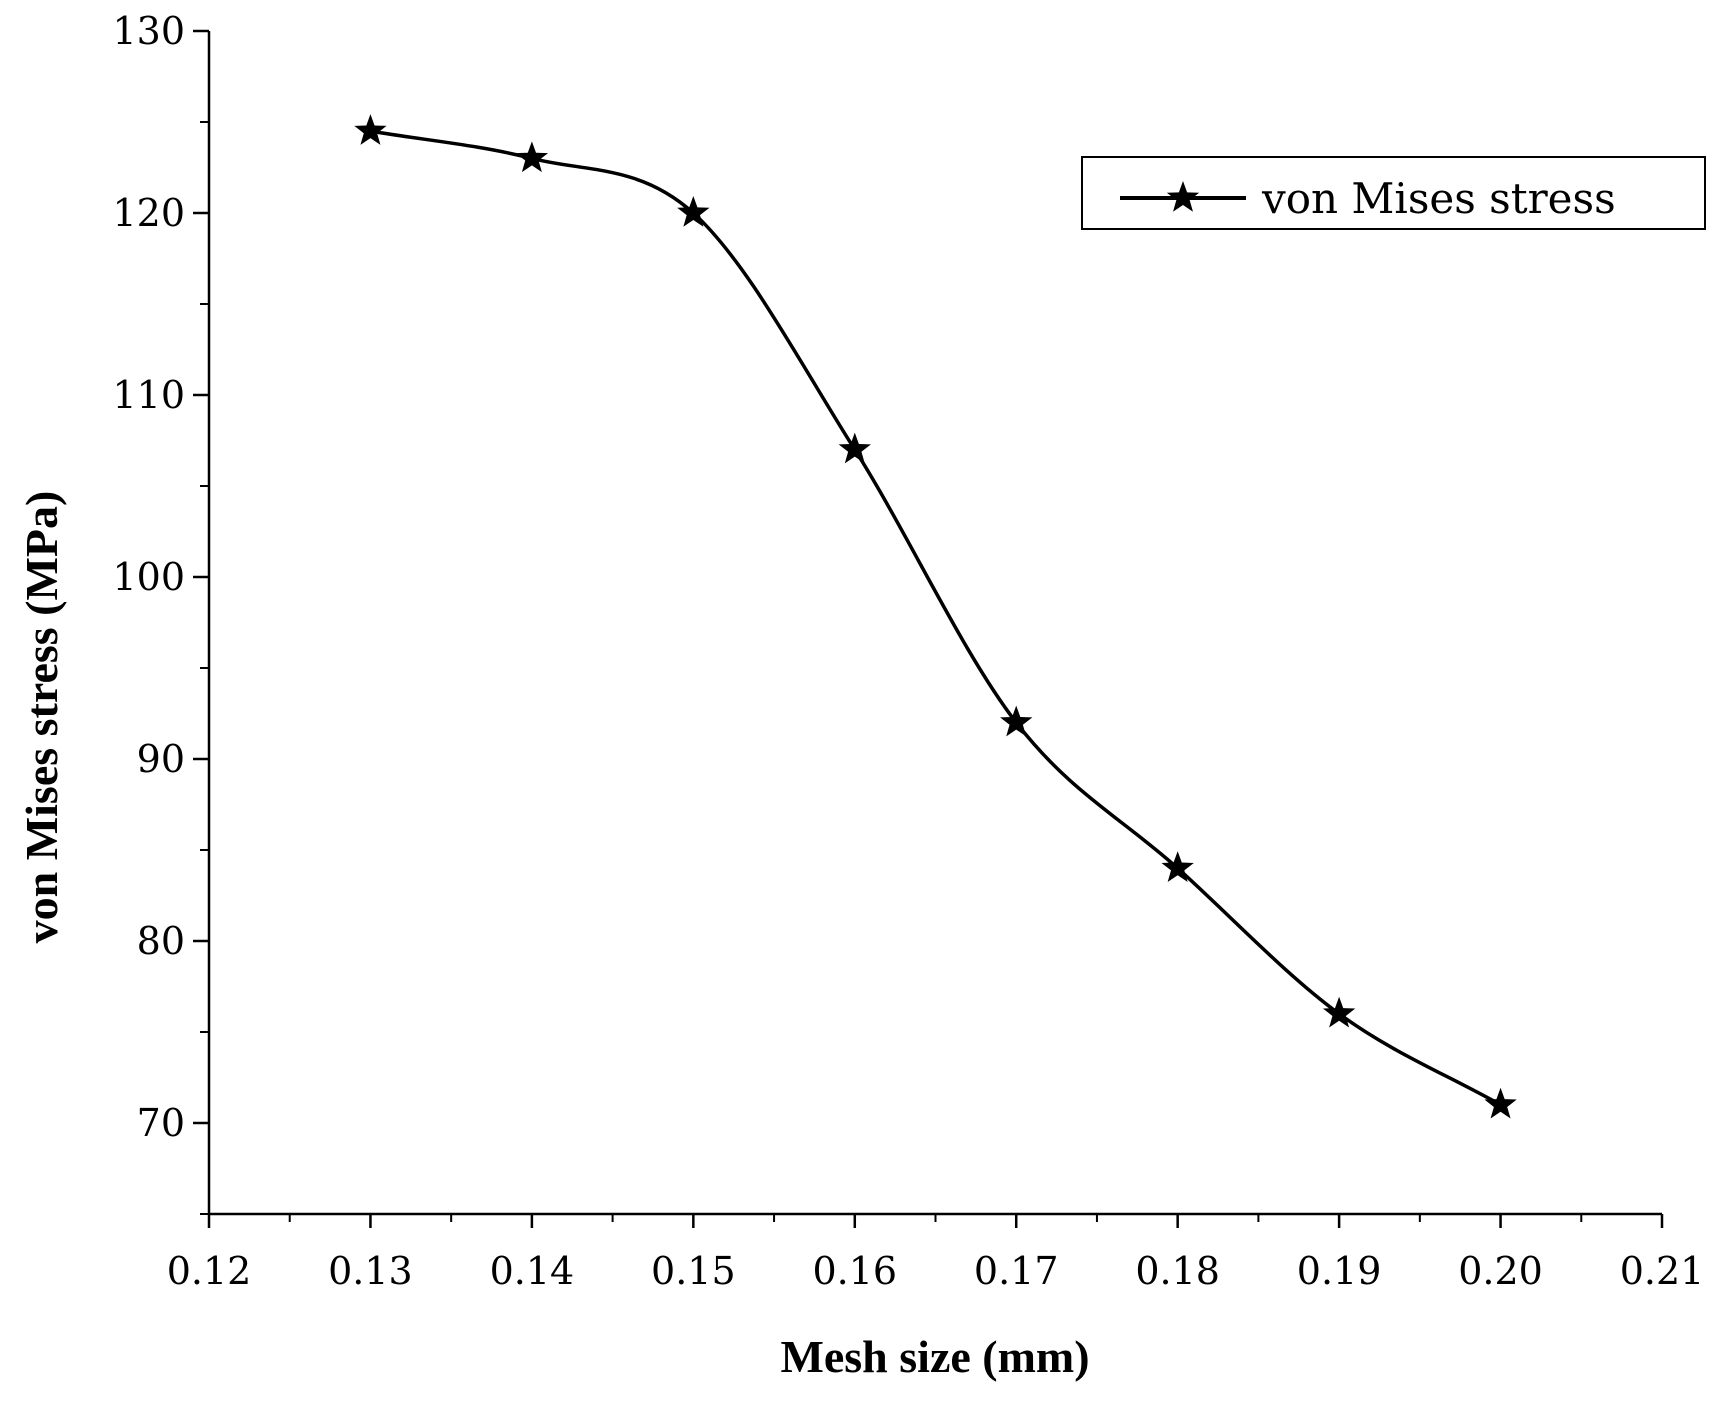 This screenshot has height=1402, width=1727. I want to click on x-tick-label: 0.16, so click(854, 1271).